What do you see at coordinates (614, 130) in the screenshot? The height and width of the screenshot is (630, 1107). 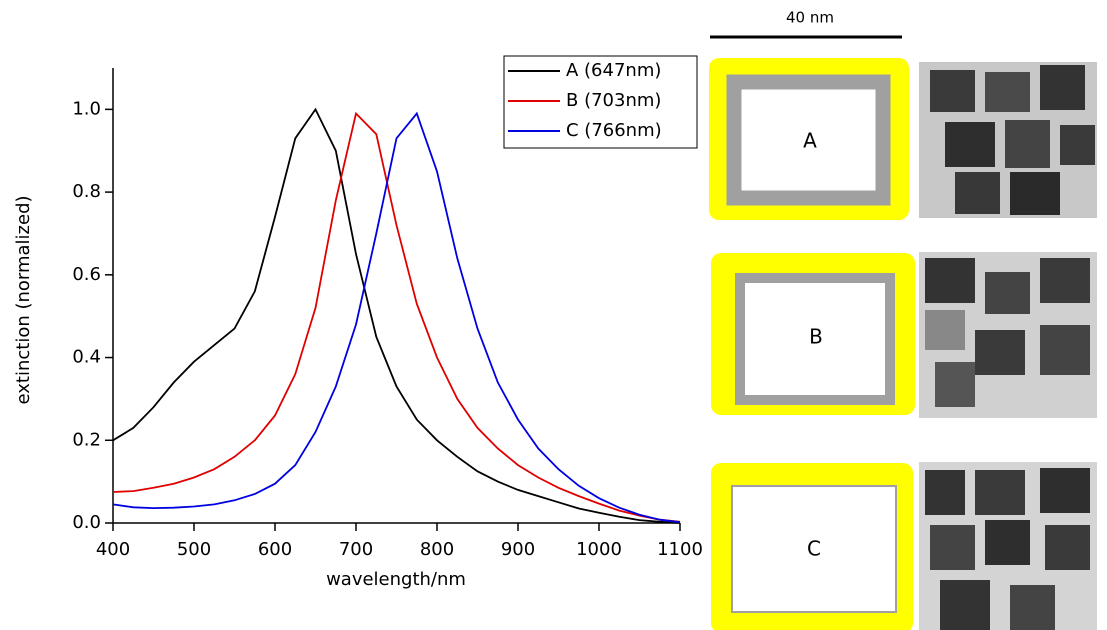 I see `legend-label: C (766nm)` at bounding box center [614, 130].